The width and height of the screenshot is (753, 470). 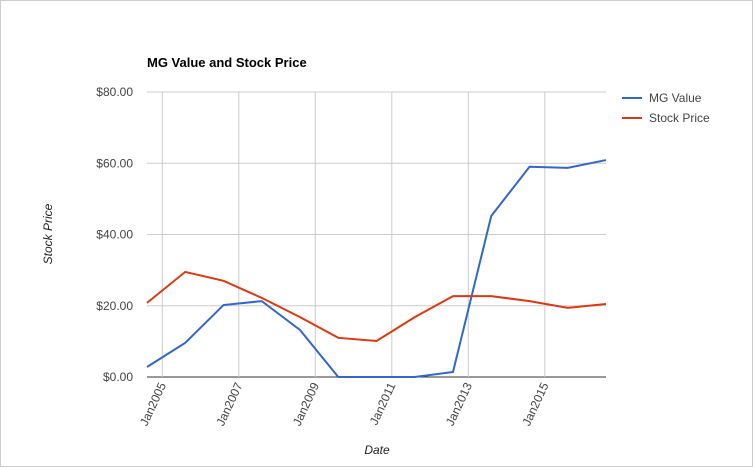 What do you see at coordinates (679, 118) in the screenshot?
I see `legend-label: Stock Price` at bounding box center [679, 118].